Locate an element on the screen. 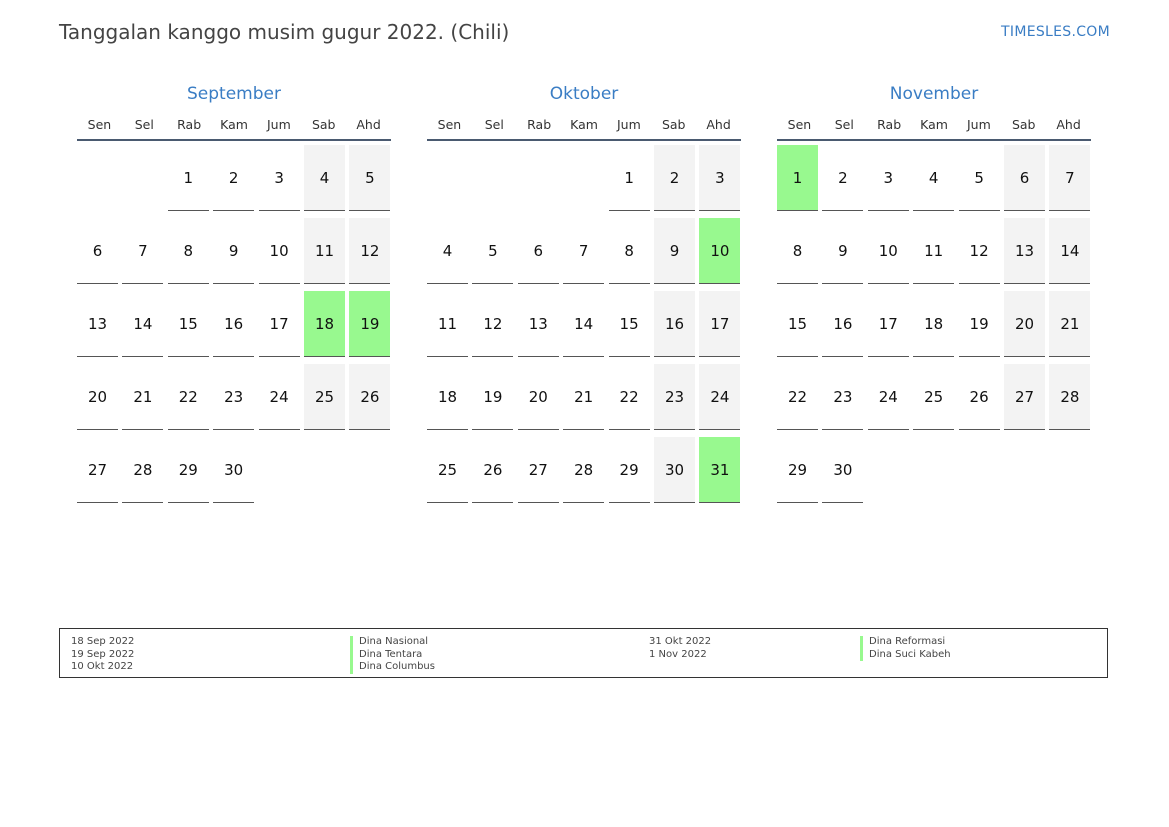  day-cell: 20 is located at coordinates (1024, 324).